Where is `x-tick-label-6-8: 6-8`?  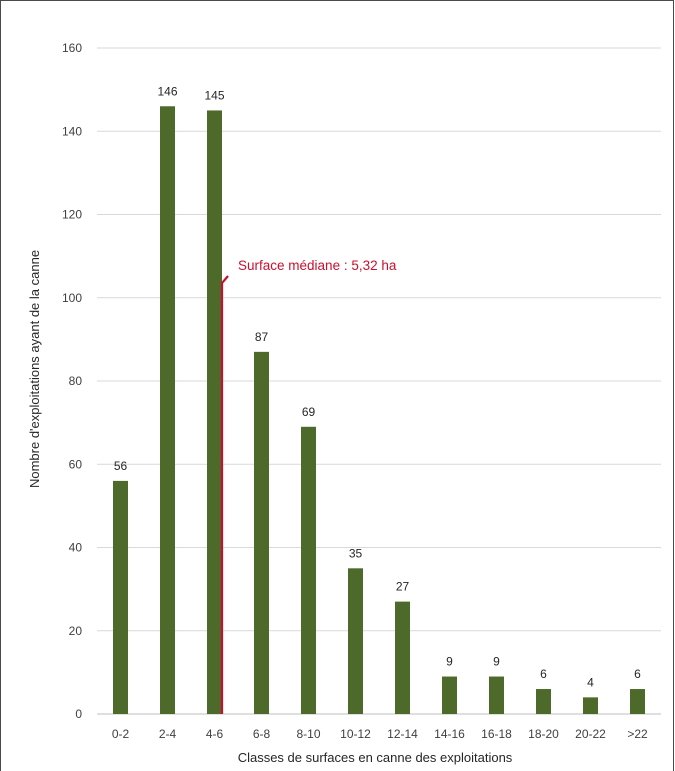
x-tick-label-6-8: 6-8 is located at coordinates (262, 734).